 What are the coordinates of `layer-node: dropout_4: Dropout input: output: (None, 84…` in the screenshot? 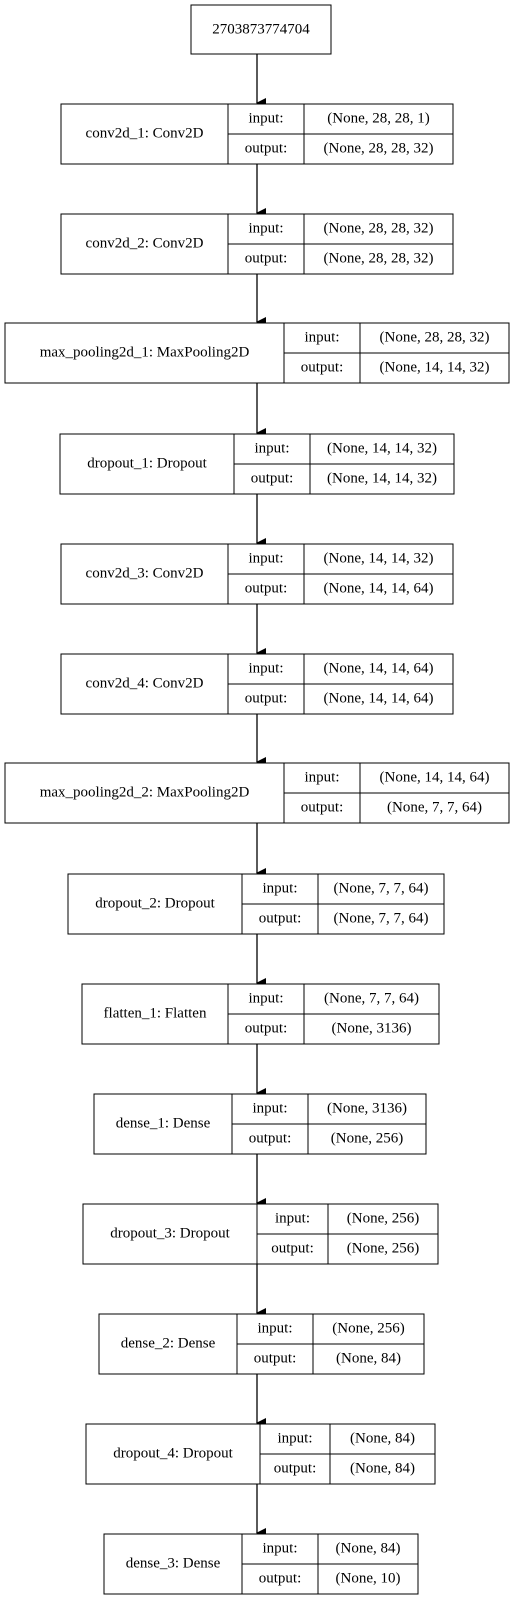 It's located at (260, 1454).